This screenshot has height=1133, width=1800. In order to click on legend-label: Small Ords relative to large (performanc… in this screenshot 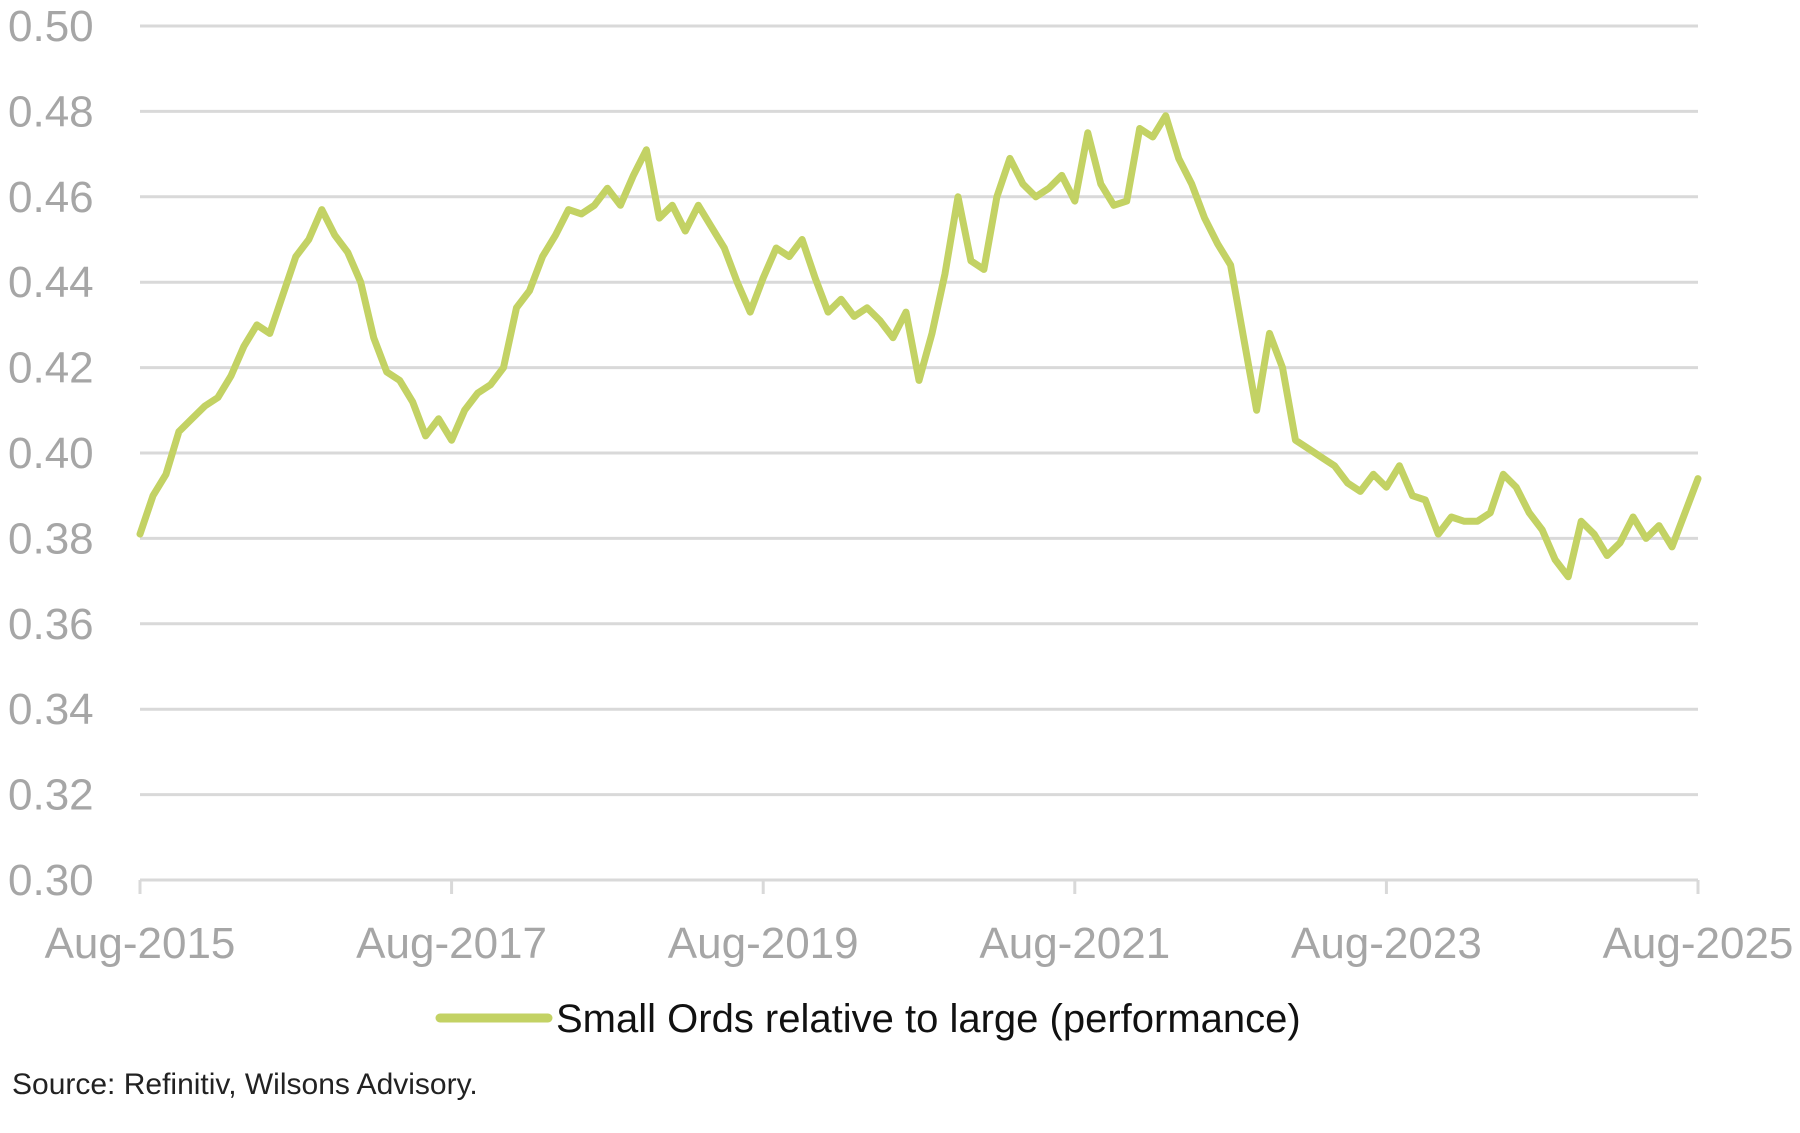, I will do `click(928, 1019)`.